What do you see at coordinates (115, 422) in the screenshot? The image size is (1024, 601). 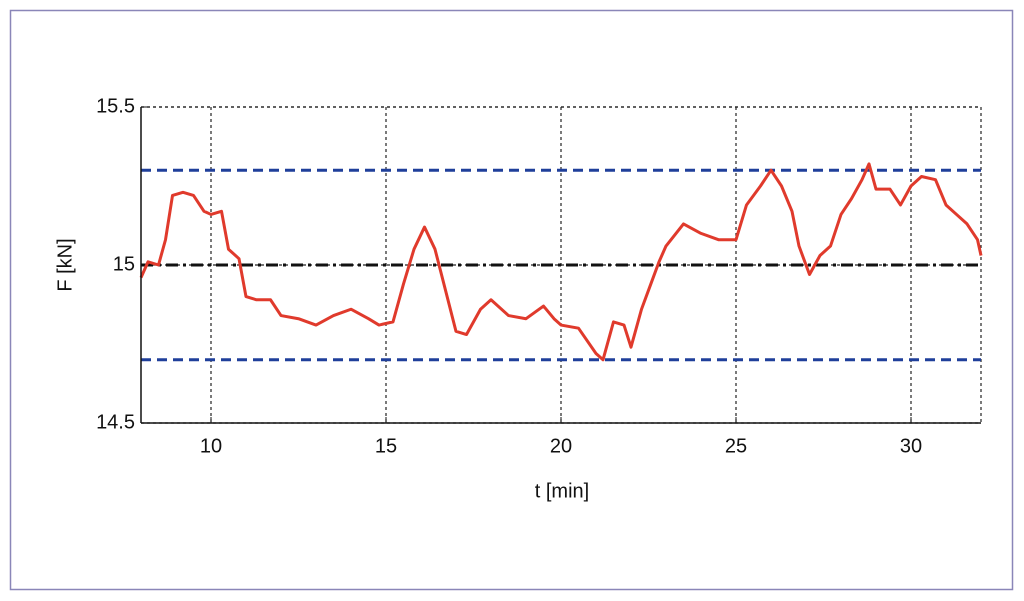 I see `y-tick-label: 14.5` at bounding box center [115, 422].